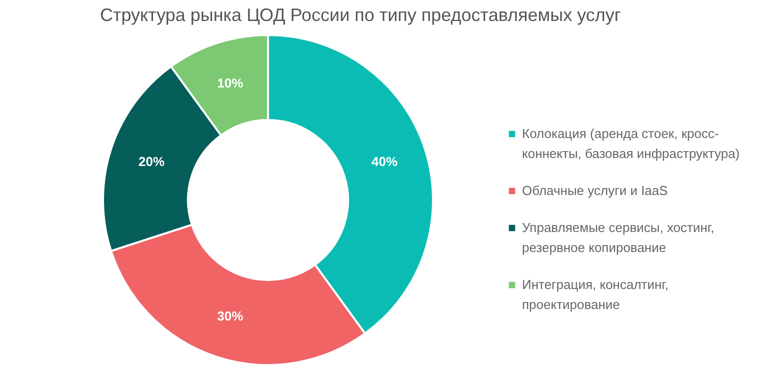 The image size is (769, 384). I want to click on legend-label: Колокация (аренда стоек, кросс-коннекты, базовая инфраструктура), so click(631, 143).